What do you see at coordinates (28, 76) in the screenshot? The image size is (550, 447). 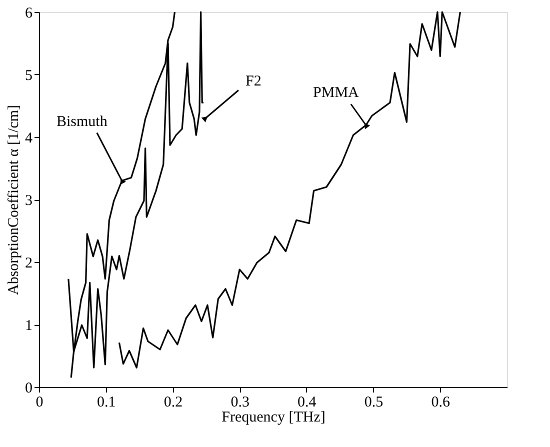 I see `y-tick-label: 5` at bounding box center [28, 76].